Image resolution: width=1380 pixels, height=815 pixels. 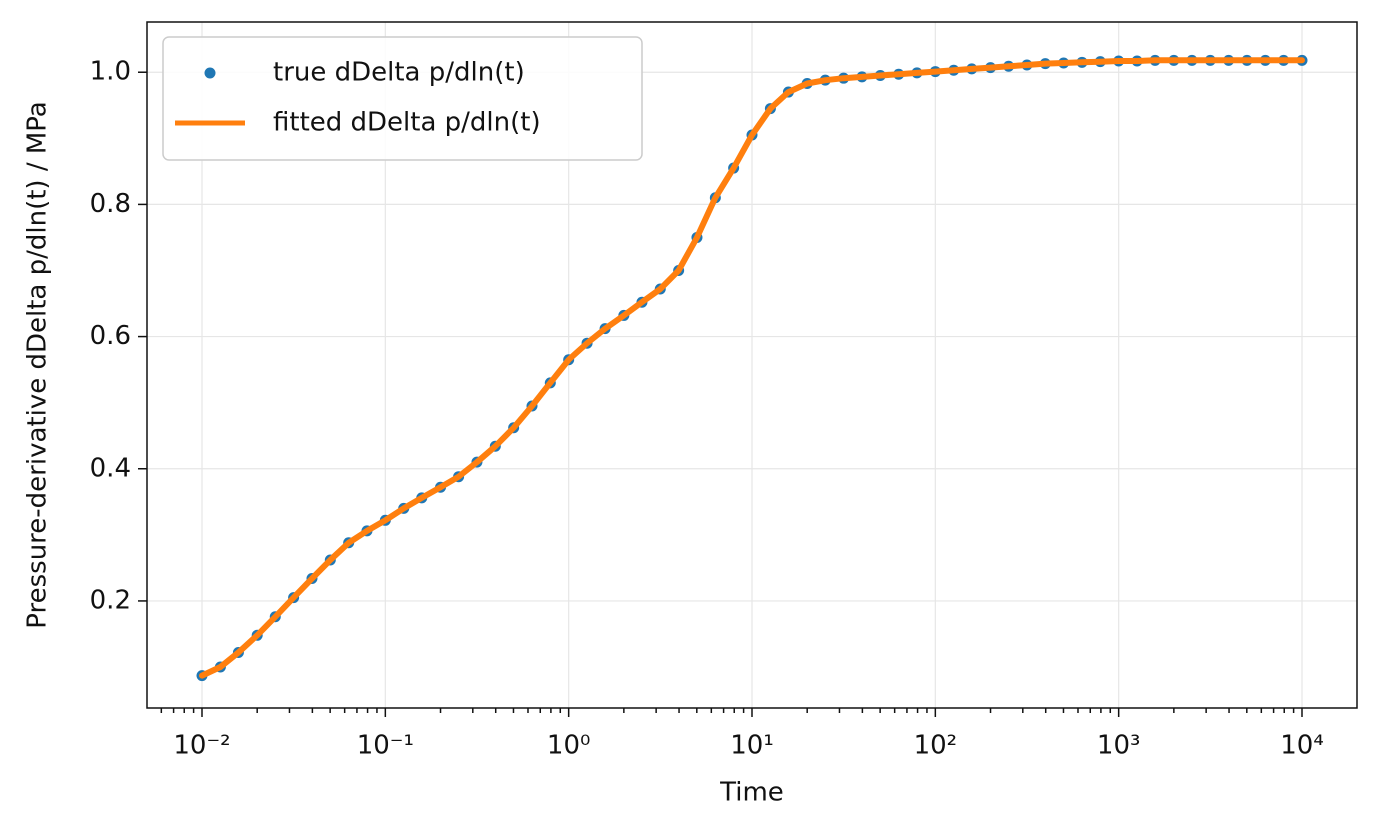 What do you see at coordinates (110, 204) in the screenshot?
I see `y-tick-label: 0.8` at bounding box center [110, 204].